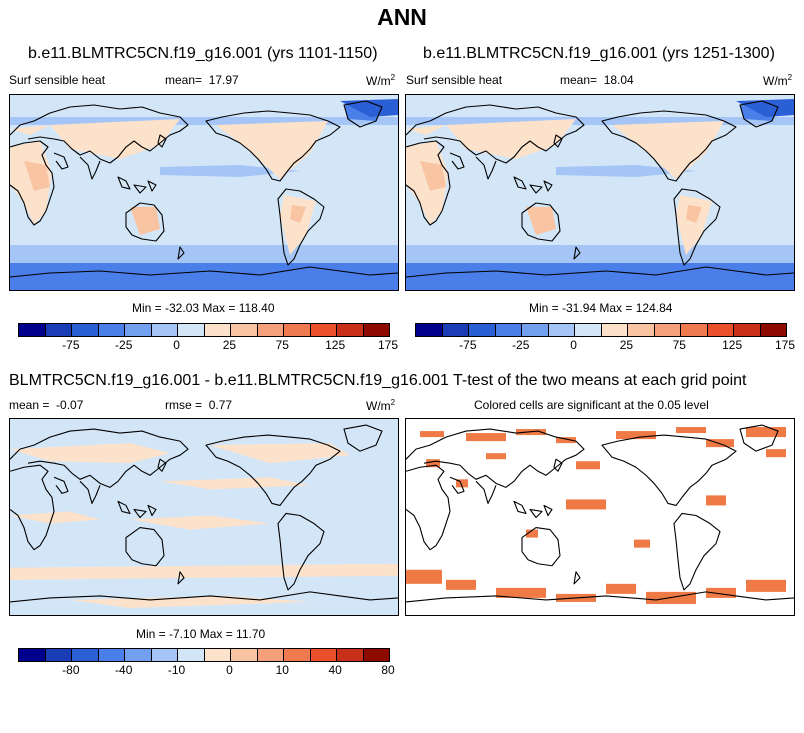  I want to click on panel3-minmax: Min = -7.10 Max = 11.70, so click(201, 634).